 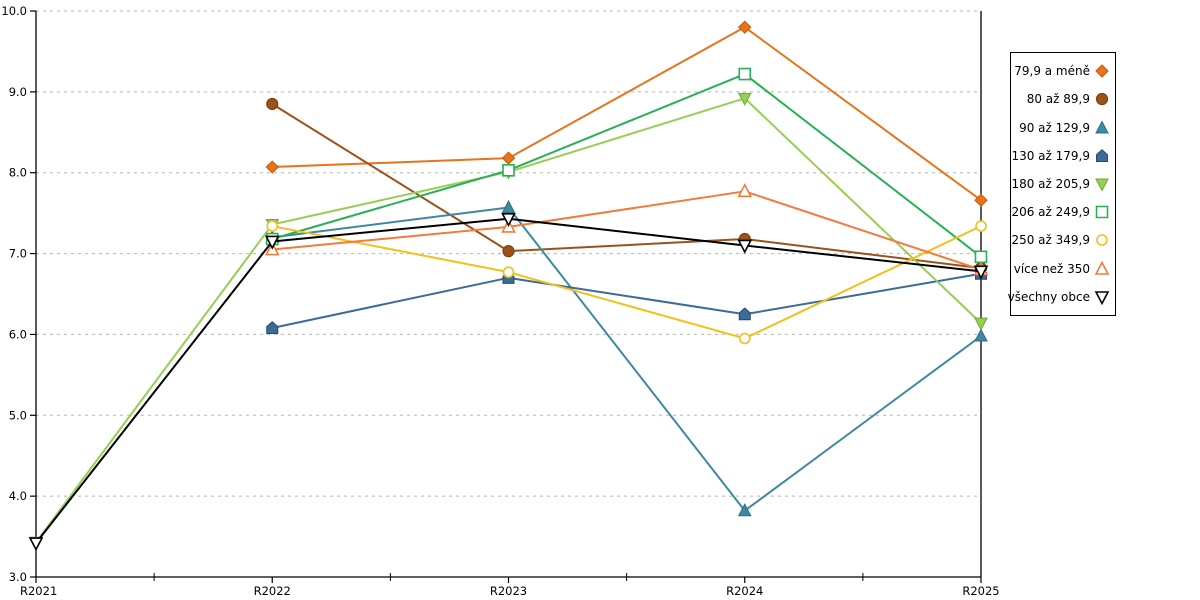 I want to click on legend-item-5: 180 až 205,9, so click(x=1060, y=184).